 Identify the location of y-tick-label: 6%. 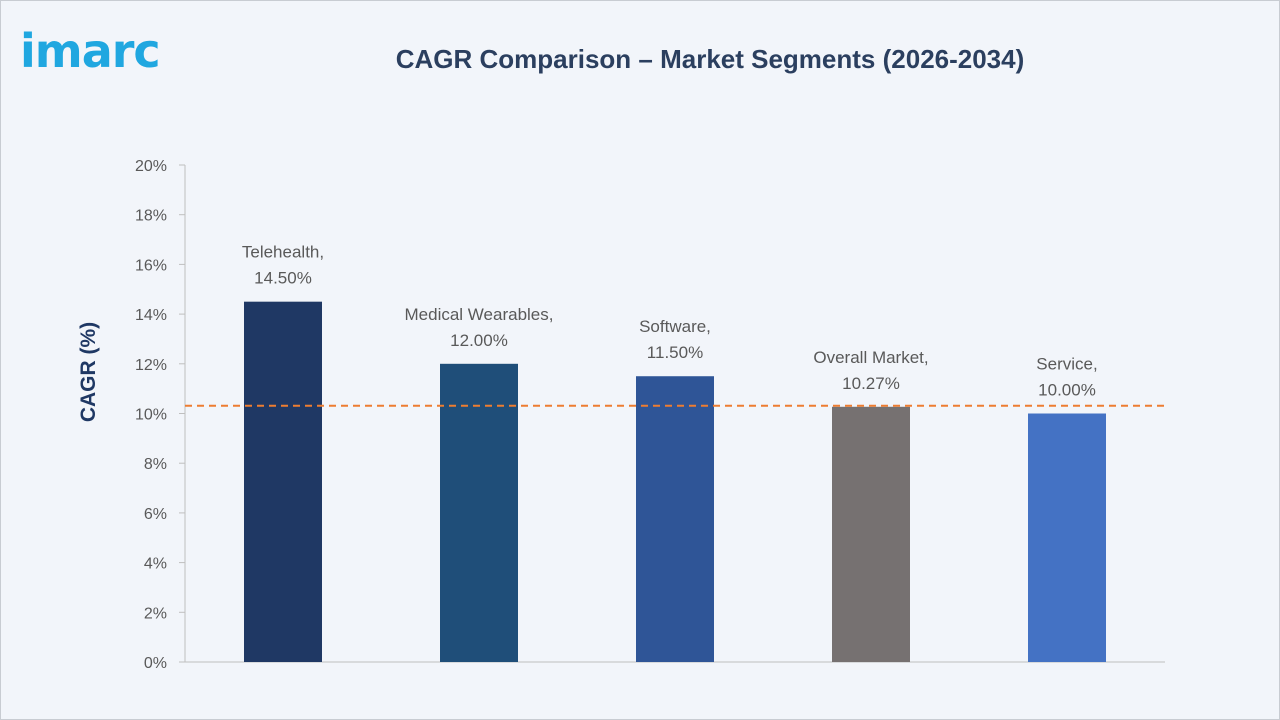
(155, 514).